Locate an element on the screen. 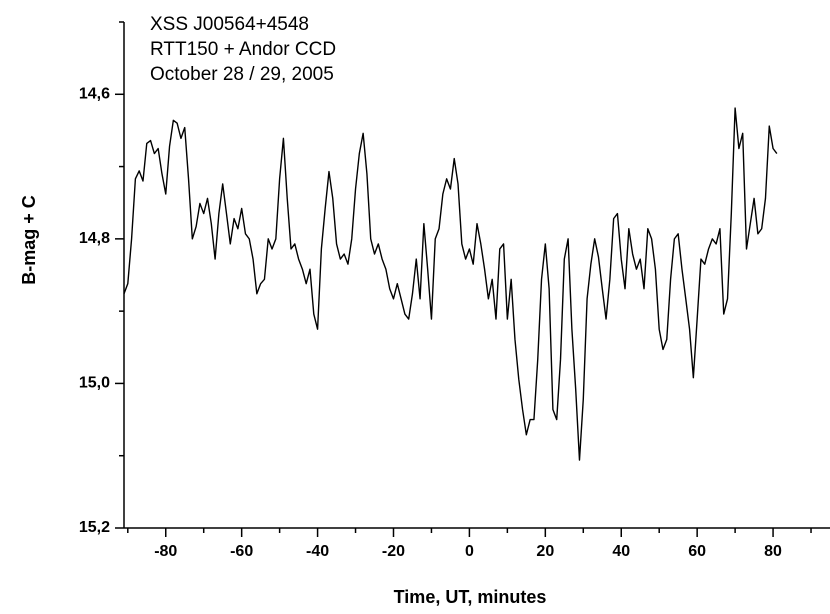 This screenshot has height=614, width=830. annotation: October 28 / 29, 2005 is located at coordinates (242, 74).